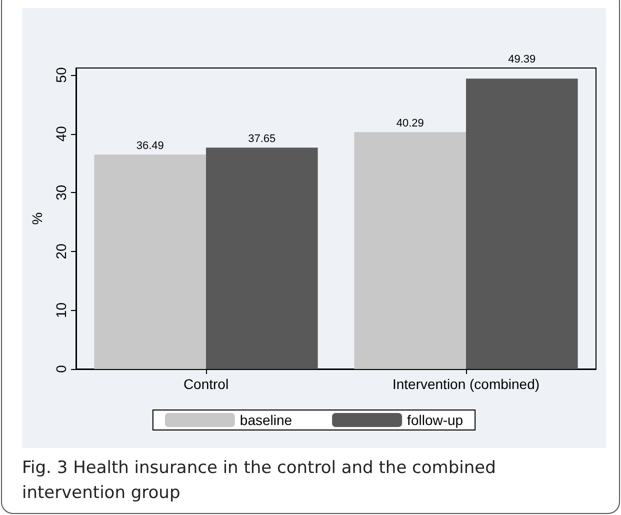 The image size is (621, 515). I want to click on x-tick-label: Intervention (combined), so click(466, 384).